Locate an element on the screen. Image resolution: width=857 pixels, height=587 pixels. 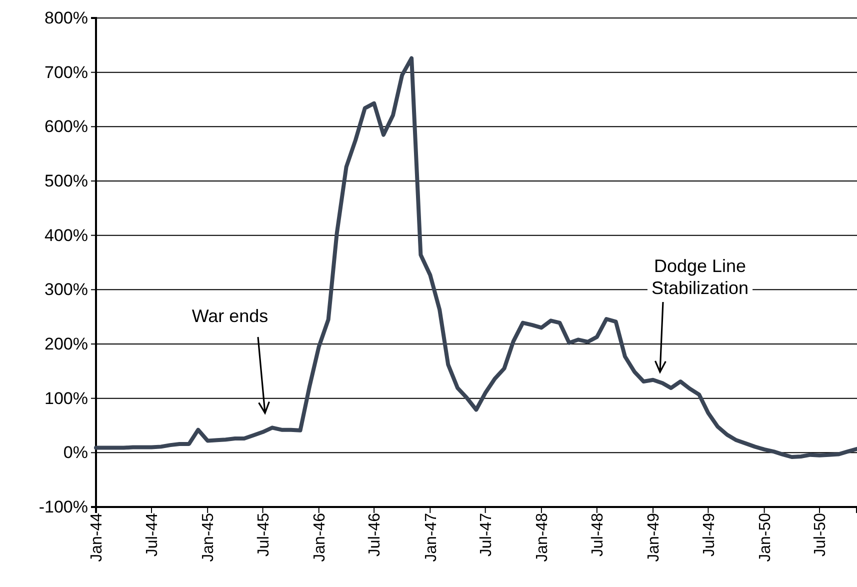
x-tick-label: Jul-44 is located at coordinates (153, 534).